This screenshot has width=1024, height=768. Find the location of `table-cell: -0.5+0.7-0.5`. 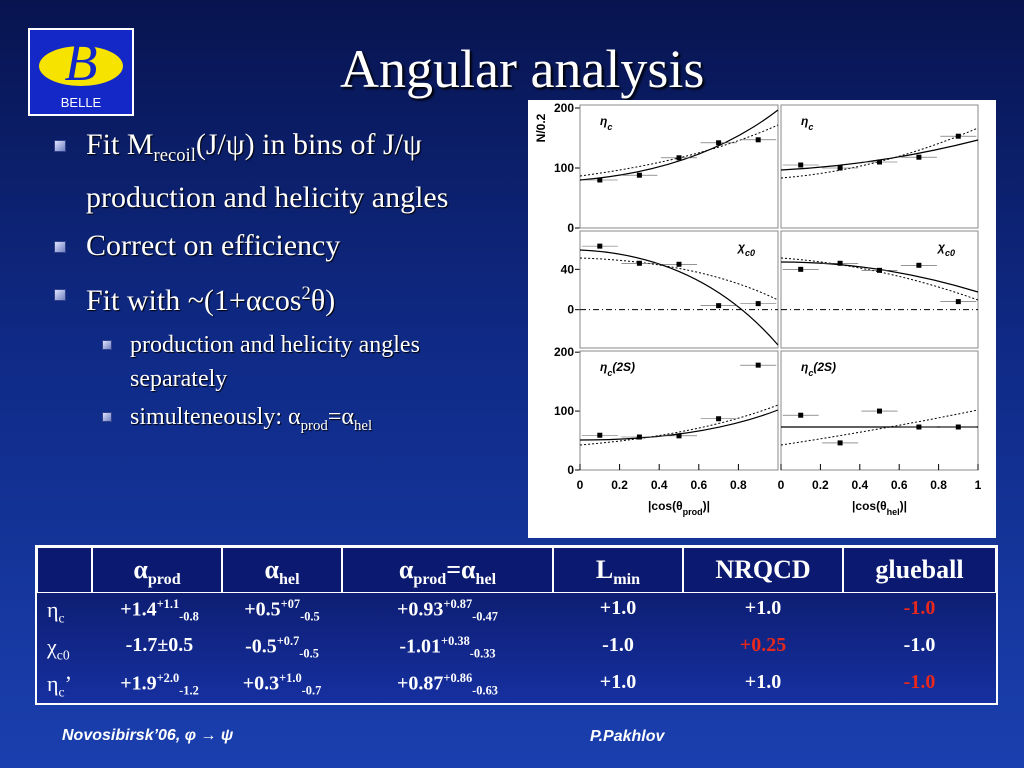

table-cell: -0.5+0.7-0.5 is located at coordinates (282, 648).